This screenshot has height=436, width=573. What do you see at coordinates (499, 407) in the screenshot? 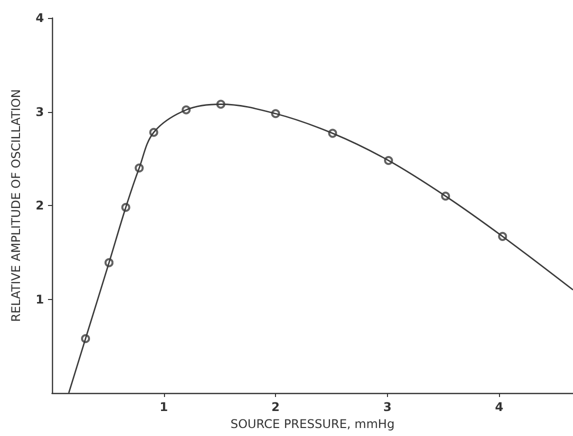
I see `x-tick-label: 4` at bounding box center [499, 407].